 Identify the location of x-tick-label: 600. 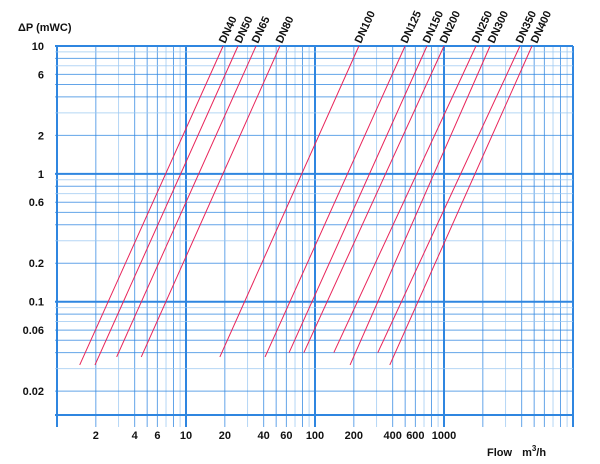
(415, 436).